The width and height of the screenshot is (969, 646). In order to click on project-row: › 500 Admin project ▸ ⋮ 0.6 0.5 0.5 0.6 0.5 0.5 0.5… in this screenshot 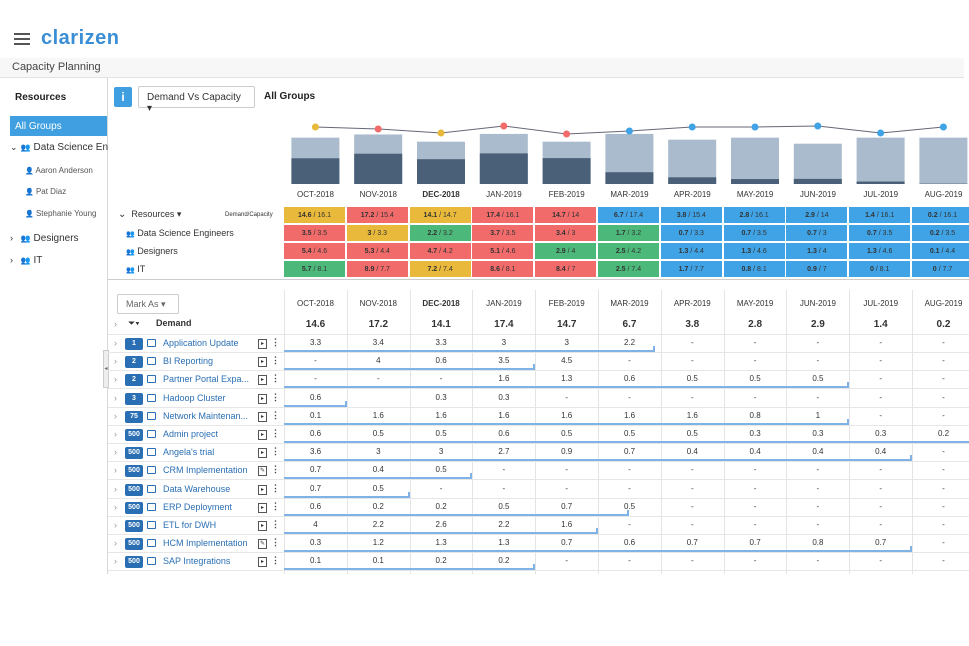, I will do `click(538, 435)`.